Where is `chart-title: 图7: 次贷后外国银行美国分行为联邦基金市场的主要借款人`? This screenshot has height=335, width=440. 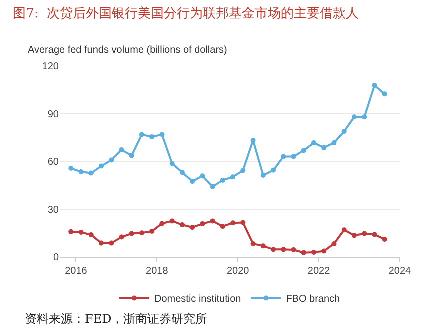 chart-title: 图7: 次贷后外国银行美国分行为联邦基金市场的主要借款人 is located at coordinates (186, 13).